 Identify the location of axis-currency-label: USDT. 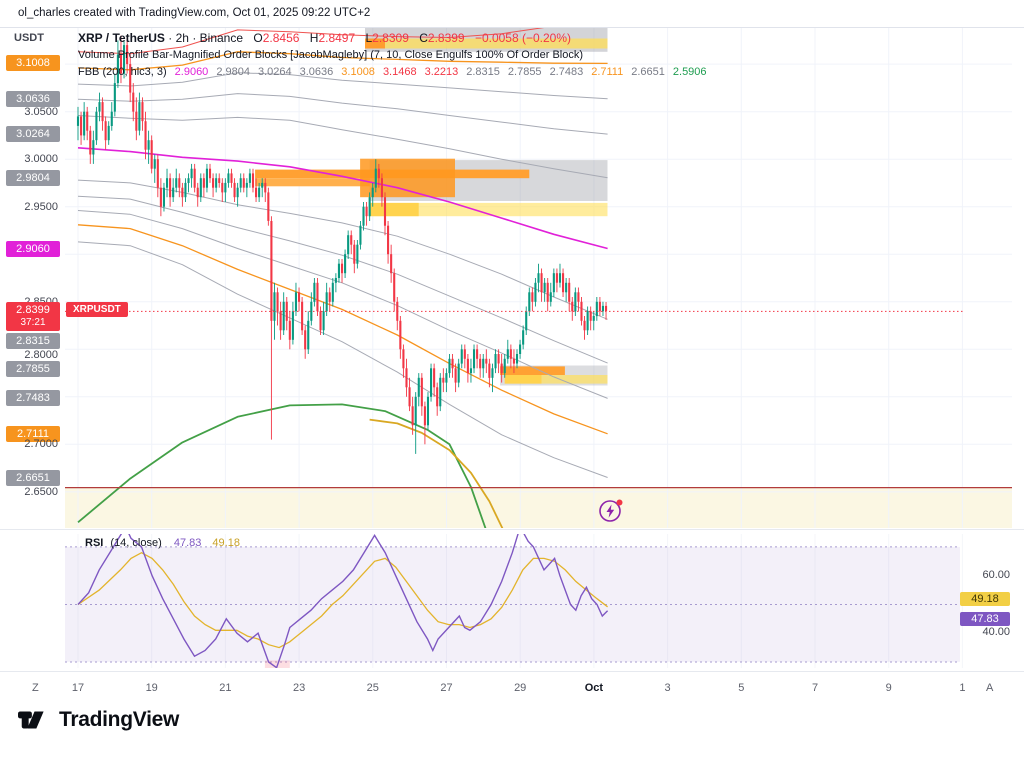
(29, 38).